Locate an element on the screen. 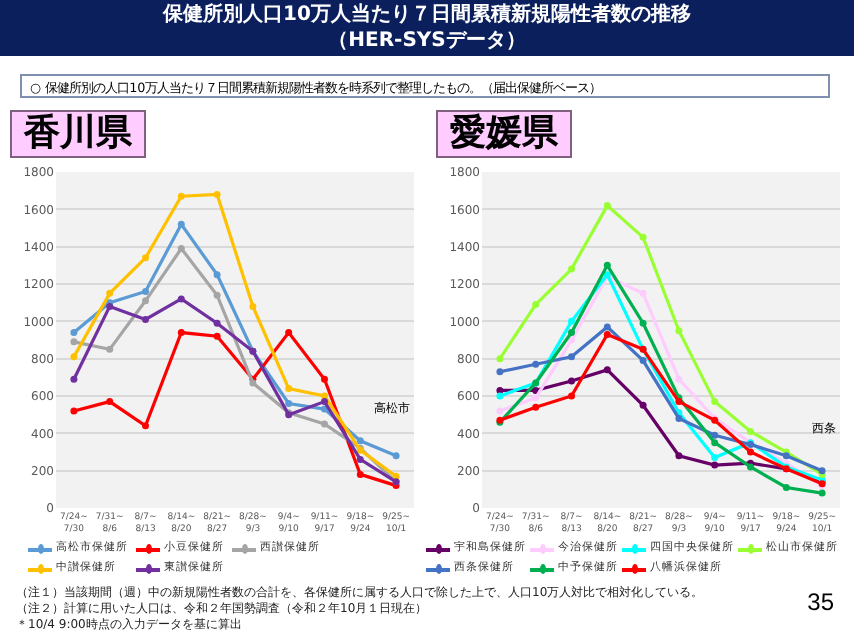  chart-title: 香川県 is located at coordinates (78, 134).